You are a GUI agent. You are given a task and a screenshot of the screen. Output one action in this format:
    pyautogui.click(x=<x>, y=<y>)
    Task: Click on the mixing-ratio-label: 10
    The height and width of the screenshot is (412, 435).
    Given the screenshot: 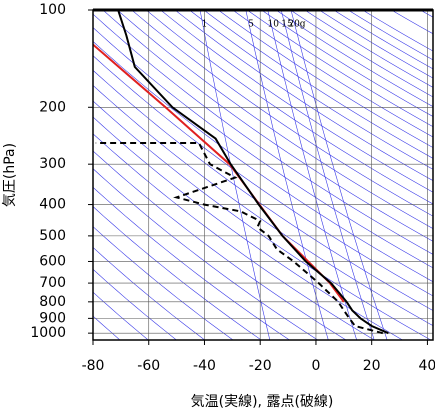 What is the action you would take?
    pyautogui.click(x=274, y=25)
    